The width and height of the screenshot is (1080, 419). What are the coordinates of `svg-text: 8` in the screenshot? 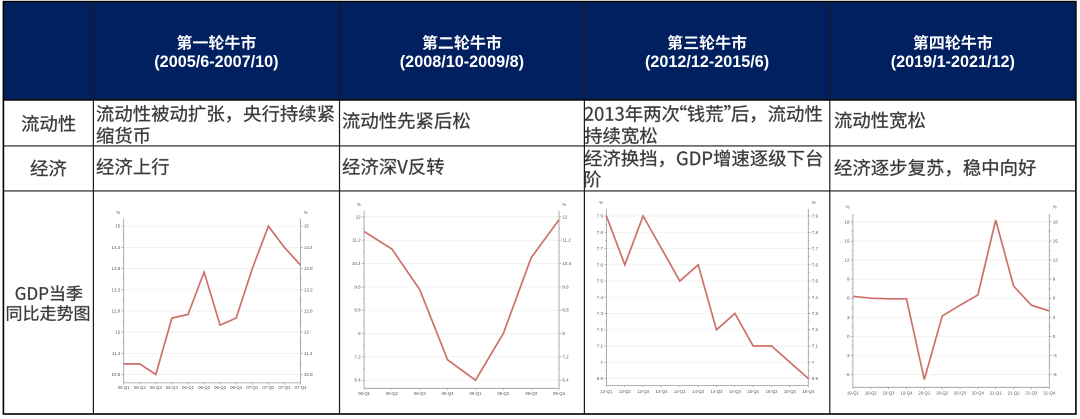 It's located at (563, 333).